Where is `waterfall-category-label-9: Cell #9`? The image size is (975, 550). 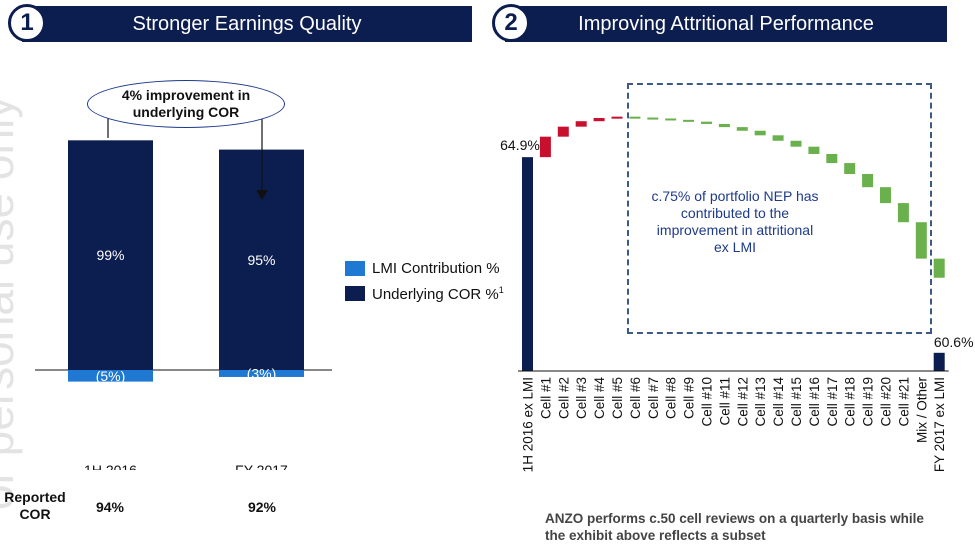 waterfall-category-label-9: Cell #9 is located at coordinates (689, 398).